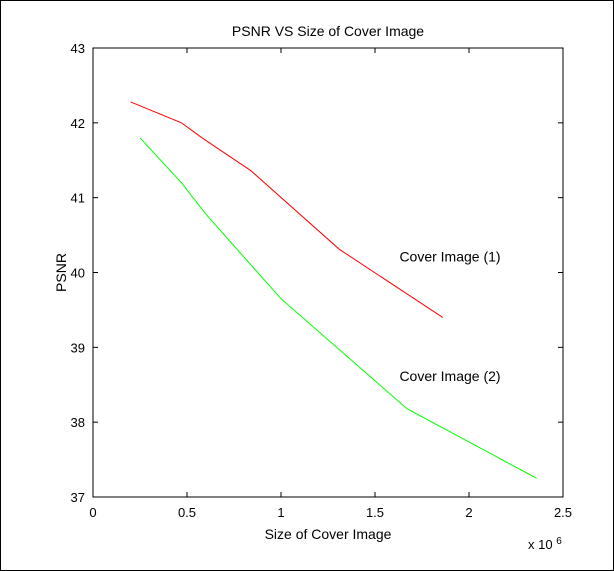 The height and width of the screenshot is (571, 614). I want to click on x-tick-label: 0, so click(92, 512).